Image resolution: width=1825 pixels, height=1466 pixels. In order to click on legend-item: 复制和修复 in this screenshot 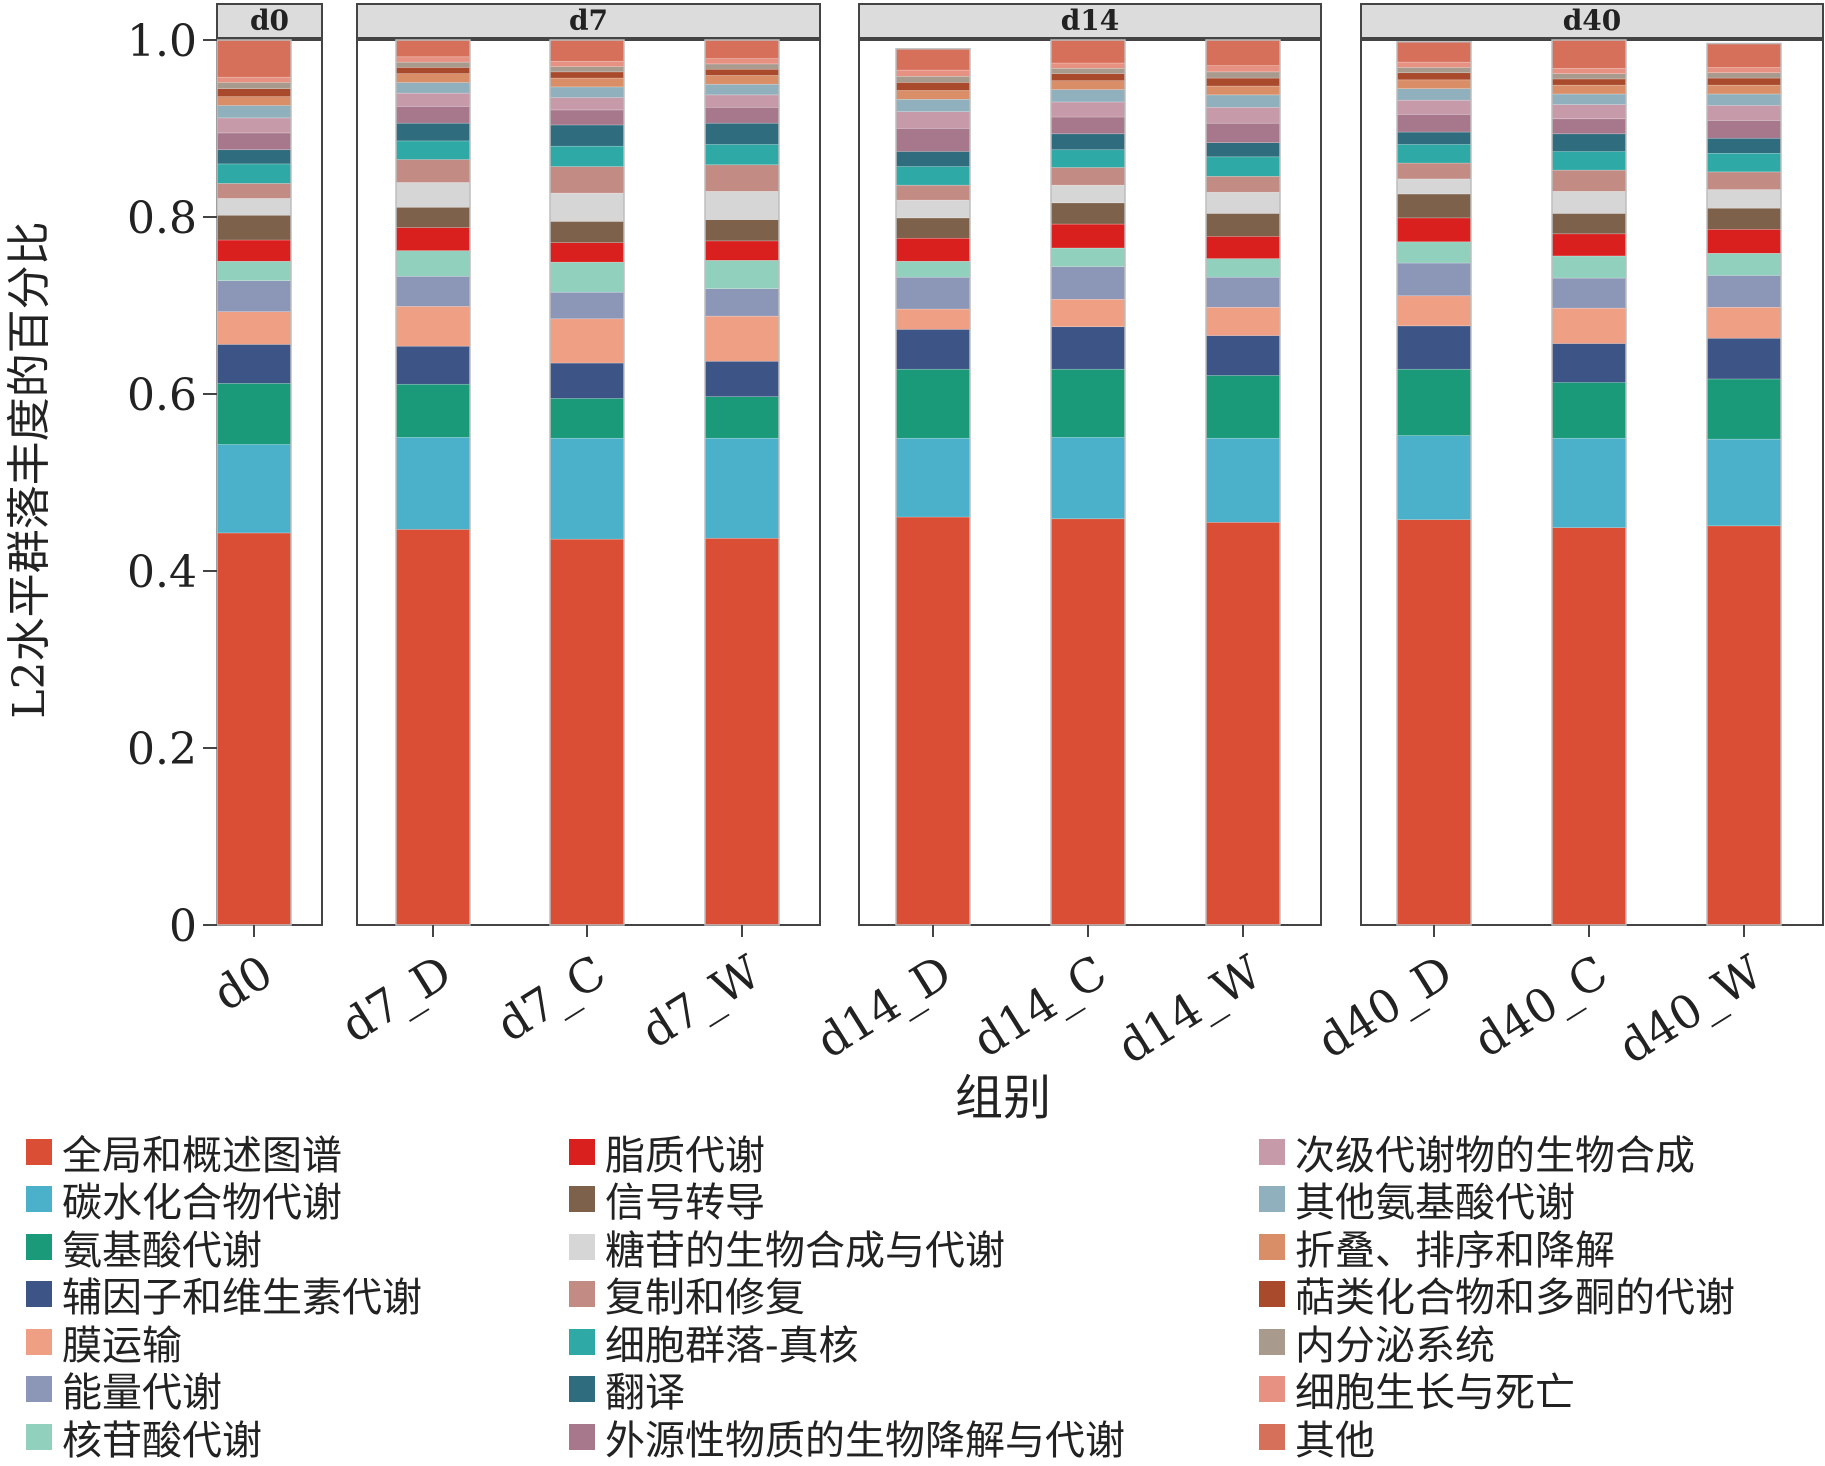, I will do `click(847, 1296)`.